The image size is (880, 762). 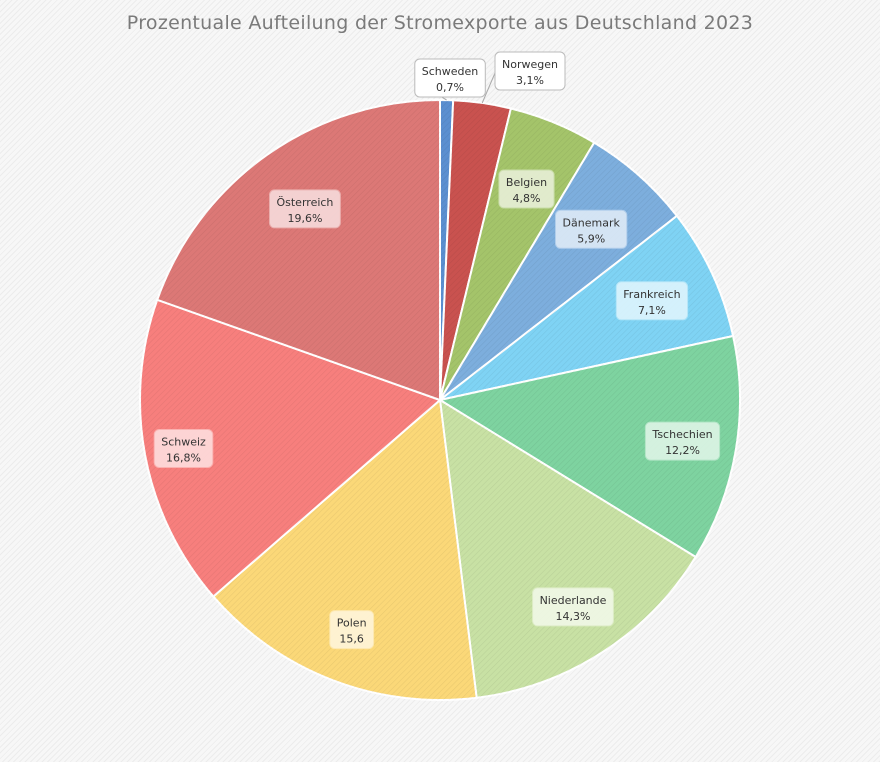 I want to click on slice-label-value: 4,8%, so click(x=527, y=198).